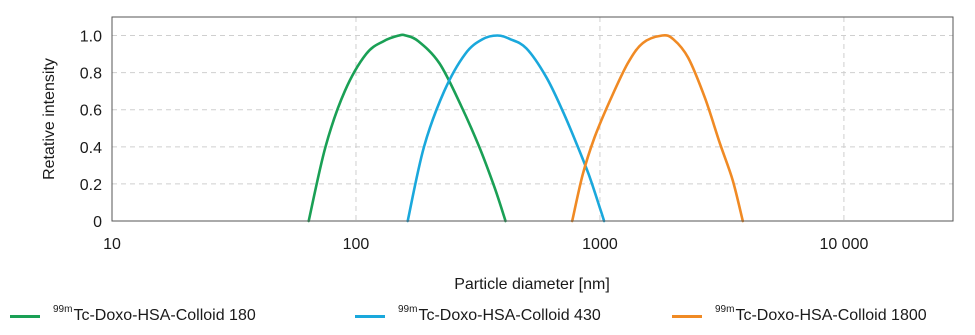 This screenshot has height=335, width=975. I want to click on x-tick-label: 10, so click(112, 244).